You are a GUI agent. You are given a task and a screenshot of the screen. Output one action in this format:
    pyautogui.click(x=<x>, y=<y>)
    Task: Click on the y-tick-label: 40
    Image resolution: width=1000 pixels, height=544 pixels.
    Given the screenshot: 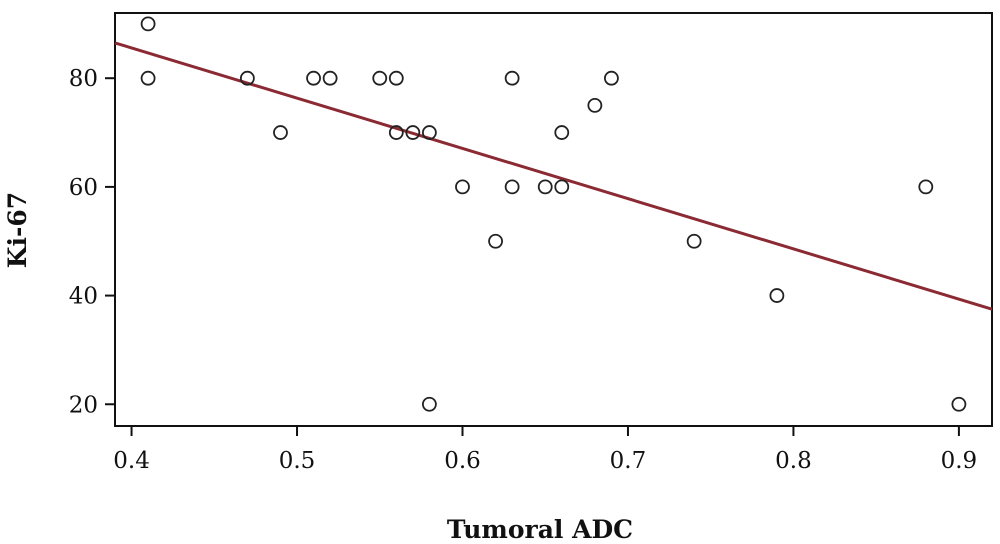 What is the action you would take?
    pyautogui.click(x=83, y=297)
    